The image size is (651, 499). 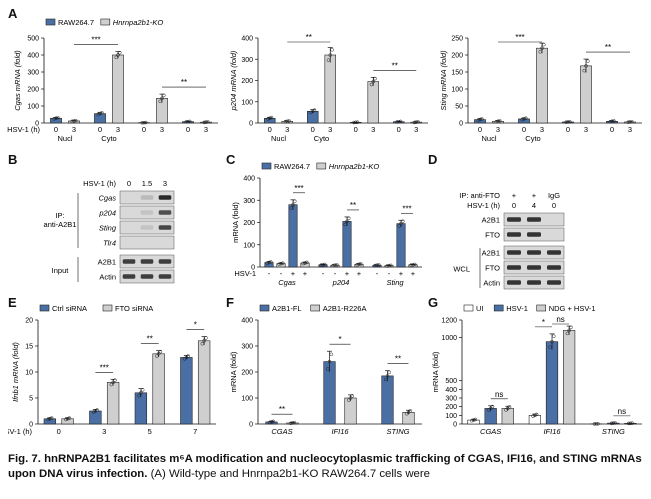 What do you see at coordinates (33, 56) in the screenshot?
I see `y-tick-label: 400` at bounding box center [33, 56].